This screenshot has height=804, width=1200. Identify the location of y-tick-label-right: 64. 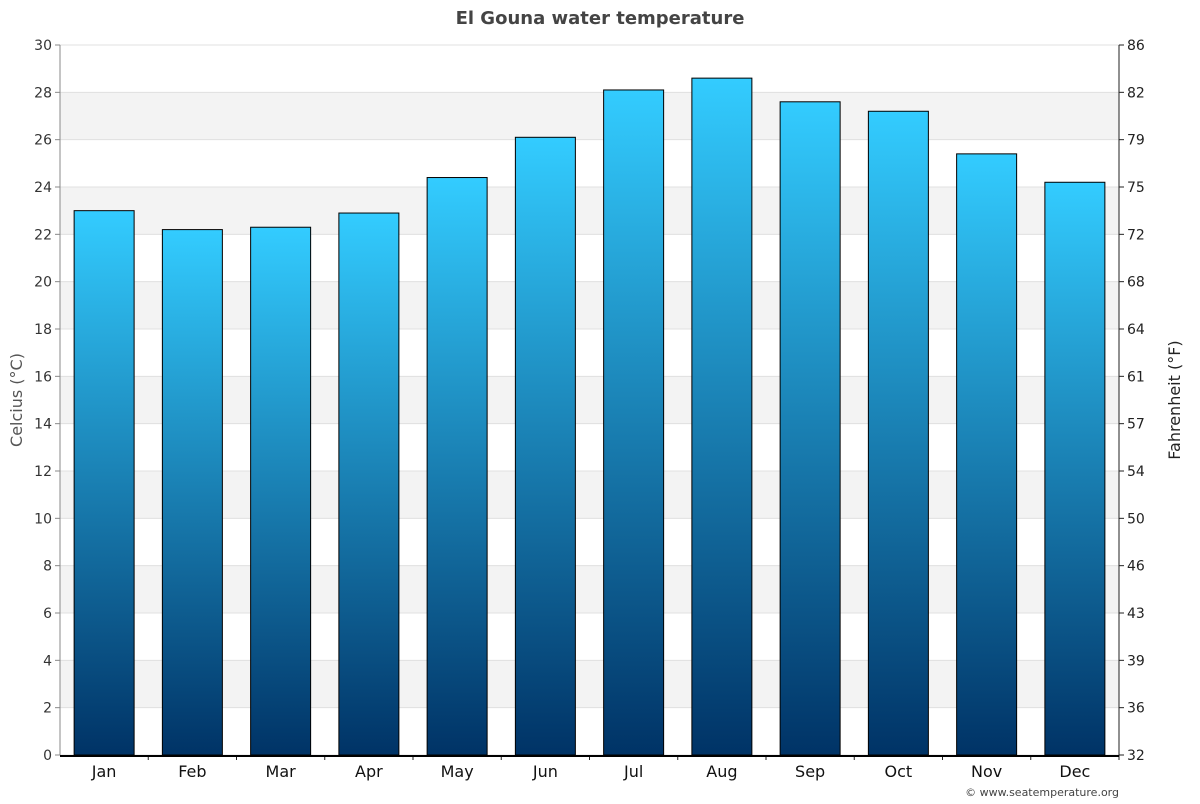
(1136, 330).